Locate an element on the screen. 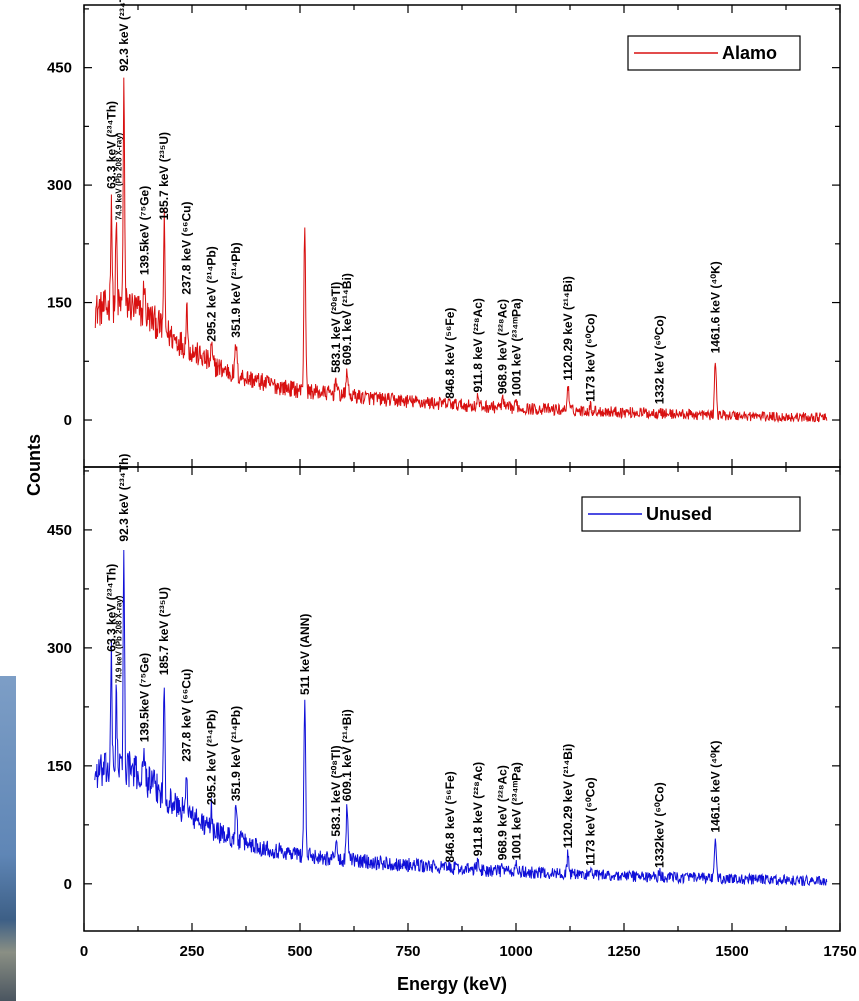 The width and height of the screenshot is (859, 1001). x-axis-title: Energy (keV) is located at coordinates (452, 984).